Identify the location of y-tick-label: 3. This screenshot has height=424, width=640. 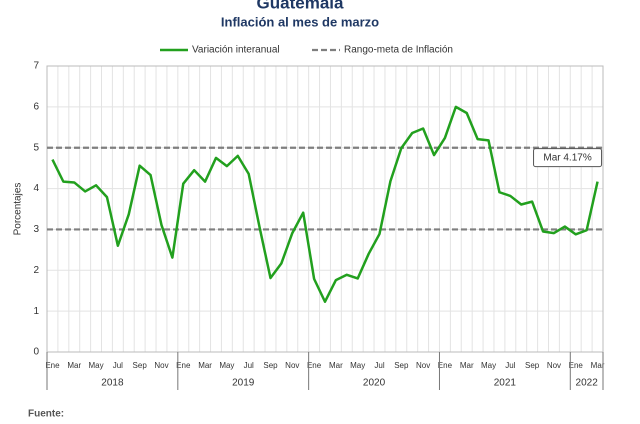
(36, 229).